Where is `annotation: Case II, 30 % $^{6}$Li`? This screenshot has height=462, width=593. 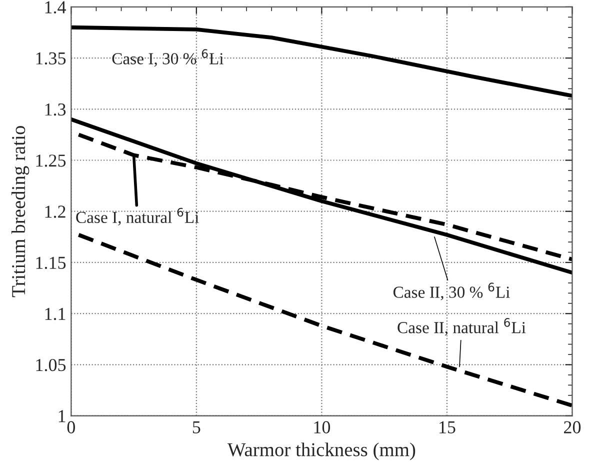 annotation: Case II, 30 % $^{6}$Li is located at coordinates (451, 291).